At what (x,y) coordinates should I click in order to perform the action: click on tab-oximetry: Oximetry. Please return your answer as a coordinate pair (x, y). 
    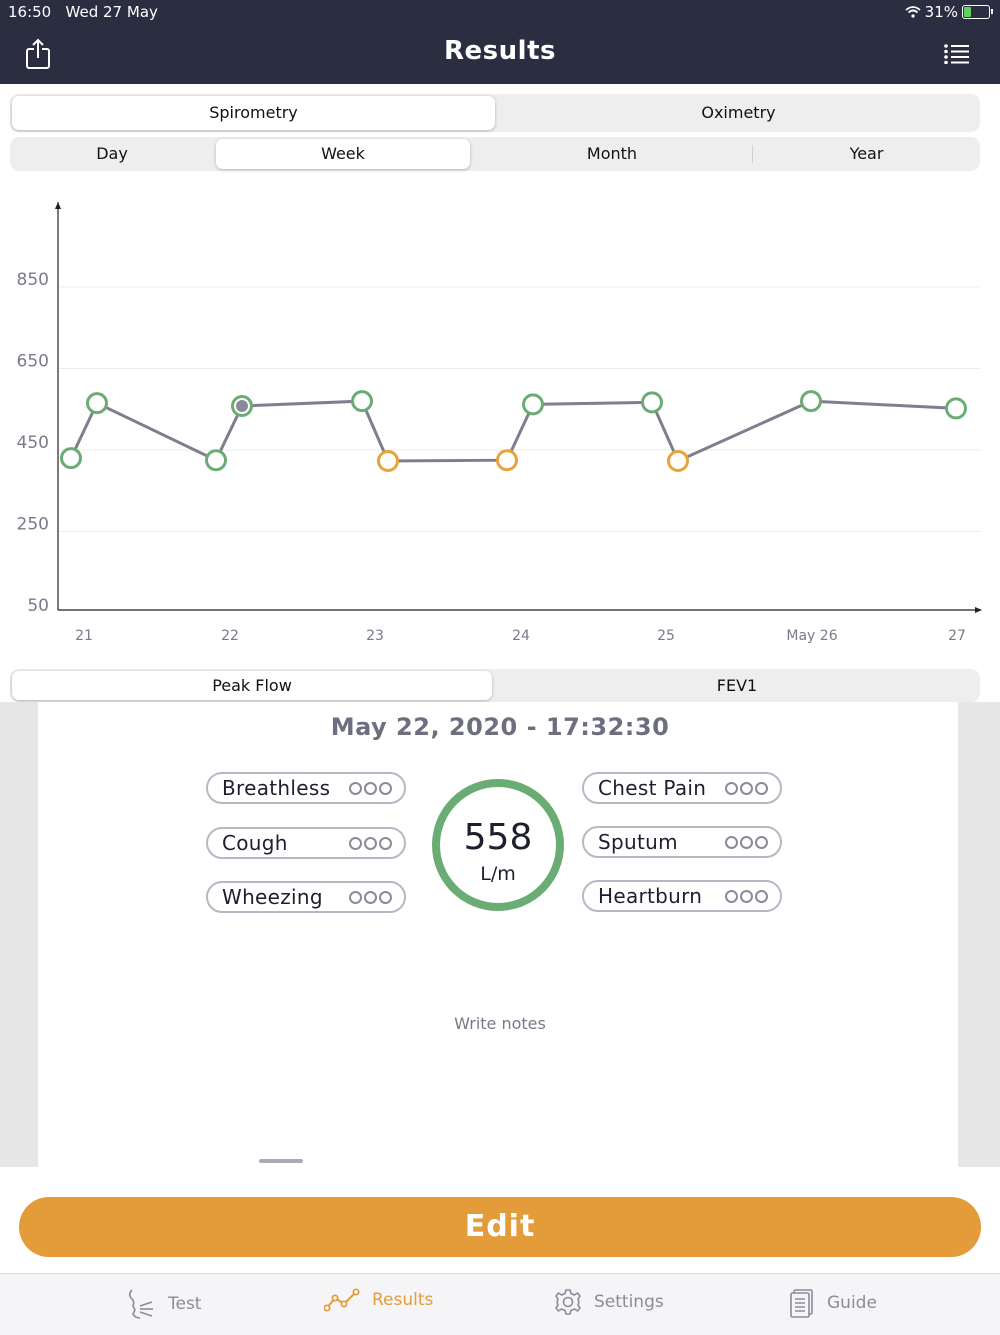
    Looking at the image, I should click on (738, 112).